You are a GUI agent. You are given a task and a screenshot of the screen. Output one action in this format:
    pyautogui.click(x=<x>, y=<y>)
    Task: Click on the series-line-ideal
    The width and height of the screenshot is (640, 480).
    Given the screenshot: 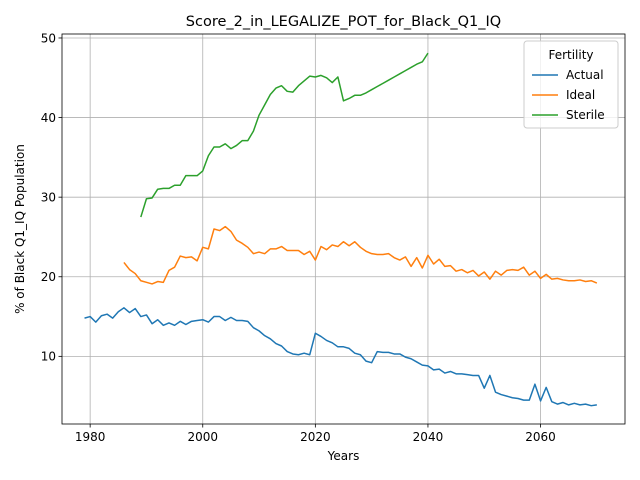 What is the action you would take?
    pyautogui.click(x=360, y=255)
    